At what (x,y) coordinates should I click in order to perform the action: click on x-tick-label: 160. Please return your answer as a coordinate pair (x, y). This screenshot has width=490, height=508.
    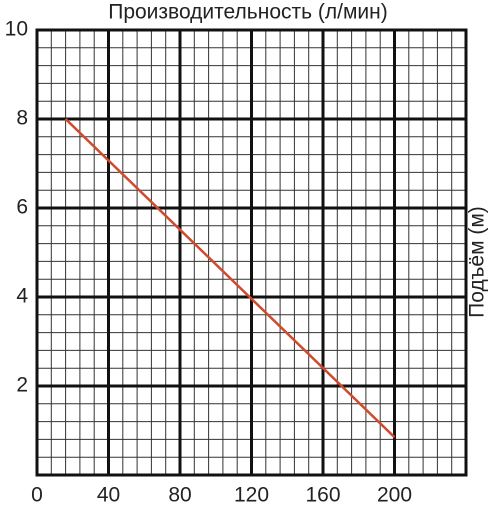
    Looking at the image, I should click on (322, 495).